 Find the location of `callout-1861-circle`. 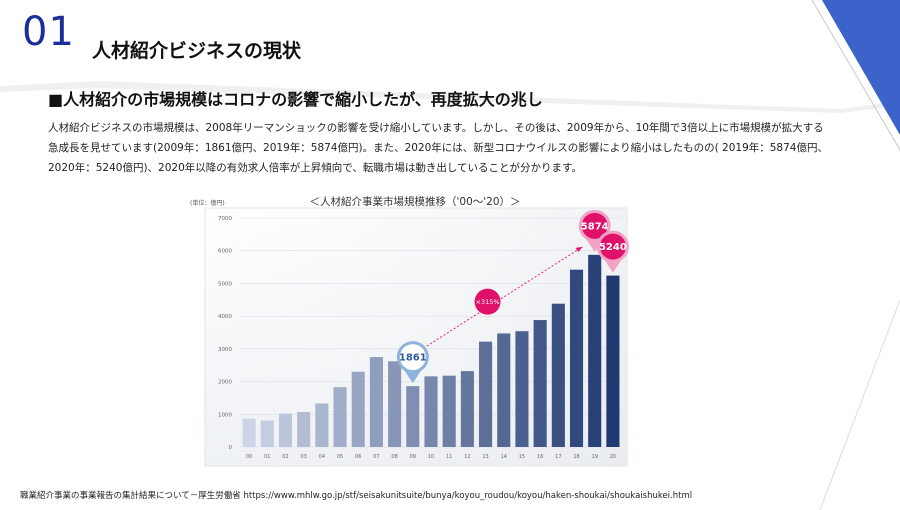

callout-1861-circle is located at coordinates (412, 357).